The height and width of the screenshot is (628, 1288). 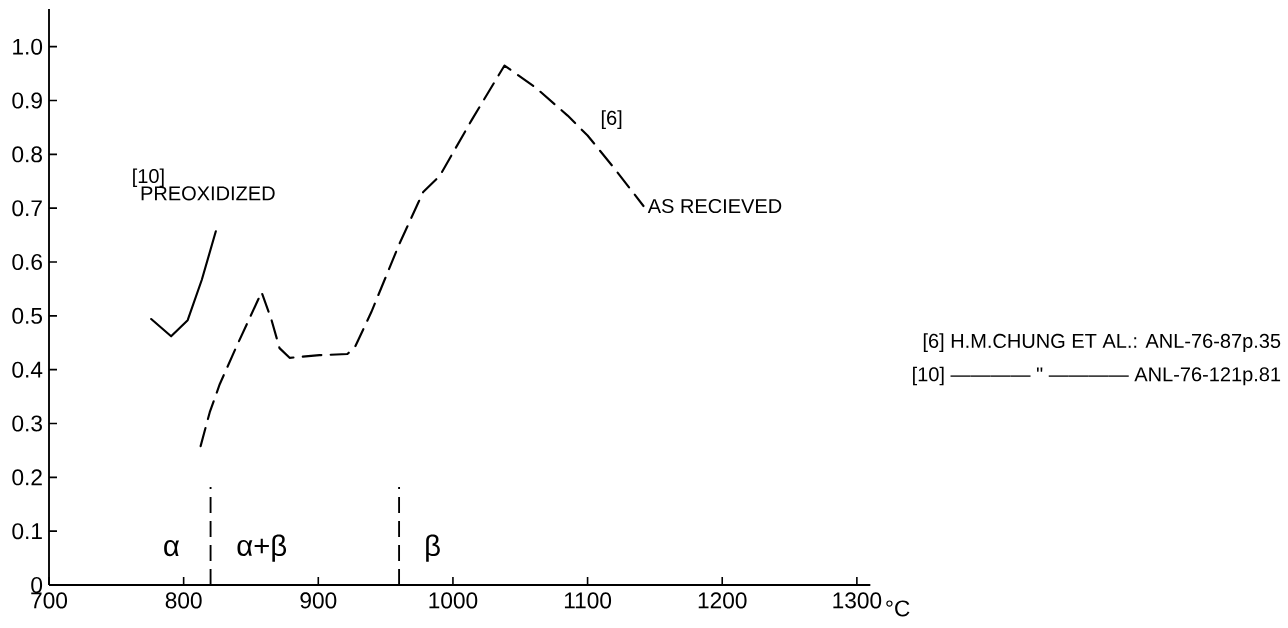 I want to click on x-tick-label: 1200, so click(x=722, y=600).